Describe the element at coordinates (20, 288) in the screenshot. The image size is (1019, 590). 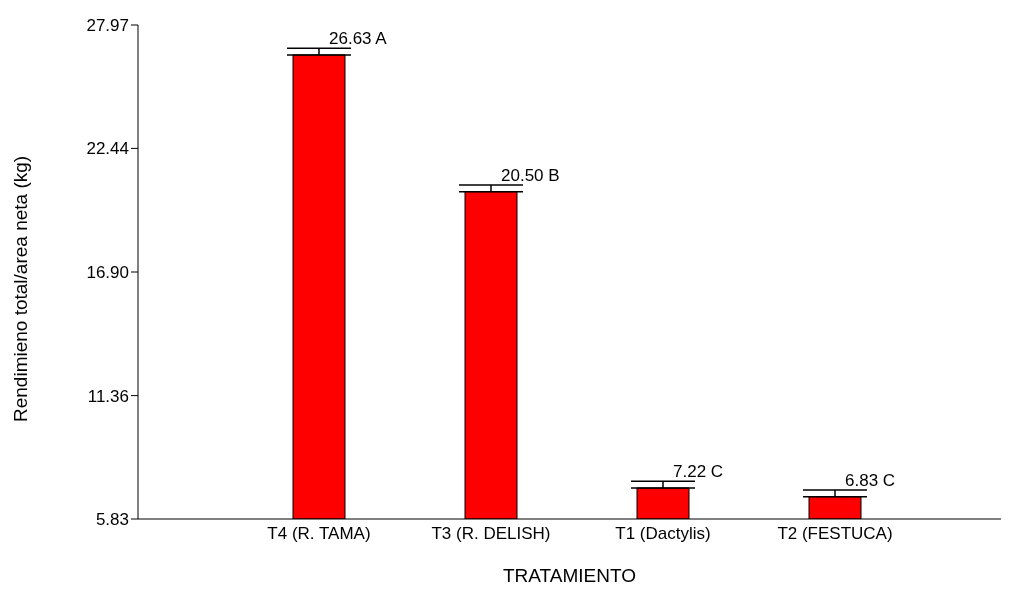
I see `y-axis-title: Rendimieno total/area neta (kg)` at that location.